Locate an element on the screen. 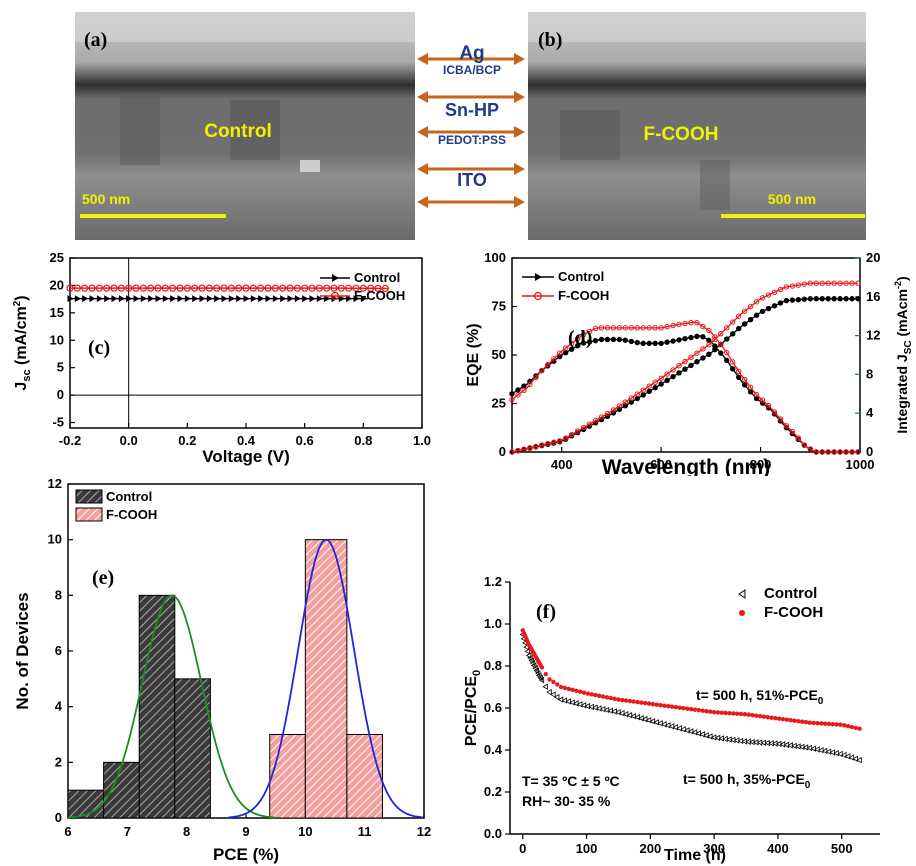 The width and height of the screenshot is (916, 866). sem-panel-a-label: (a) is located at coordinates (95, 40).